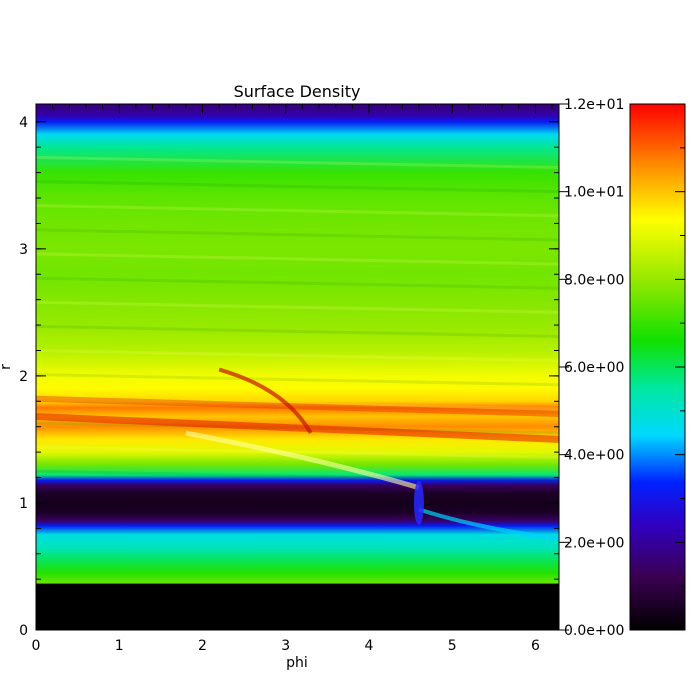 This screenshot has height=700, width=700. I want to click on x-tick-label: 5, so click(452, 646).